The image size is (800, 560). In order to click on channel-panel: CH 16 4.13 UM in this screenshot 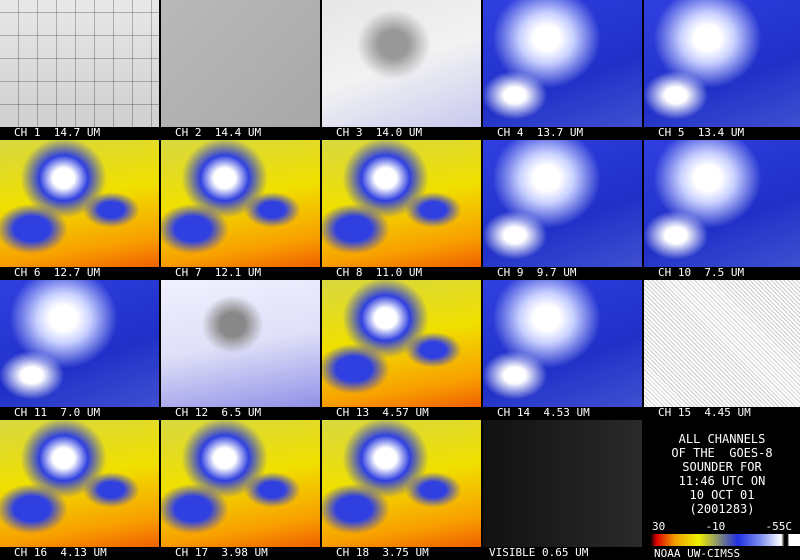, I will do `click(79, 490)`.